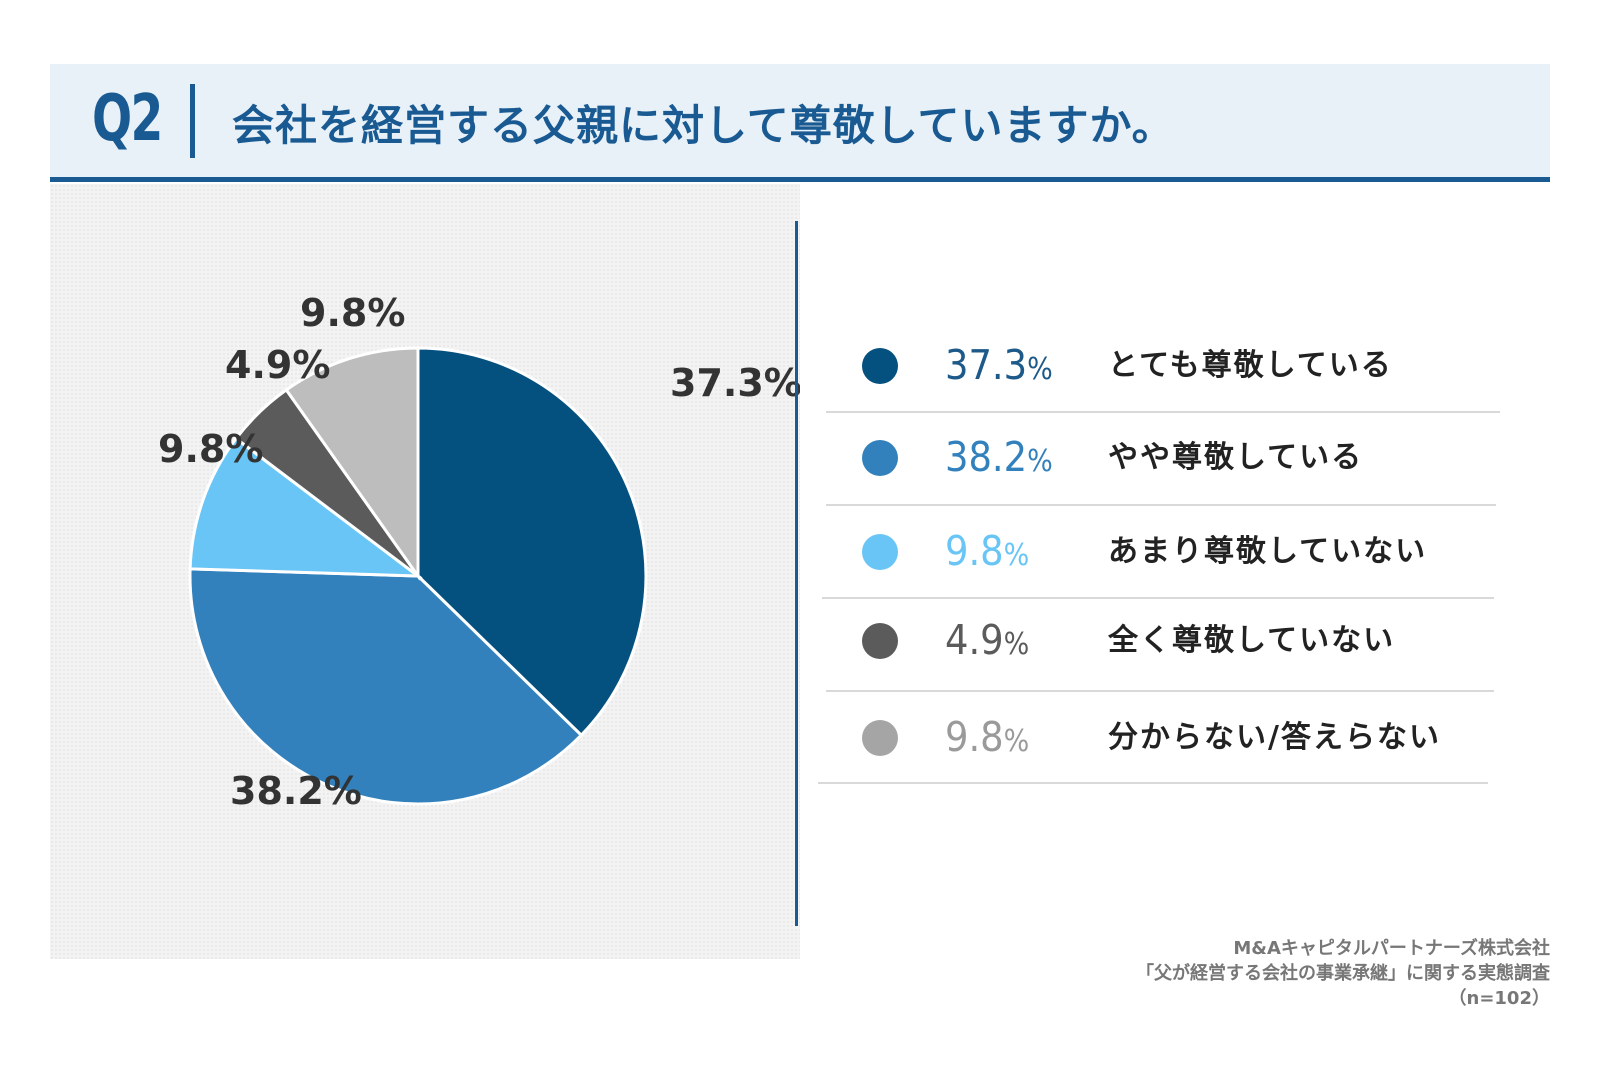 This screenshot has height=1067, width=1600. I want to click on legend-label: 全く尊敬していない, so click(1252, 640).